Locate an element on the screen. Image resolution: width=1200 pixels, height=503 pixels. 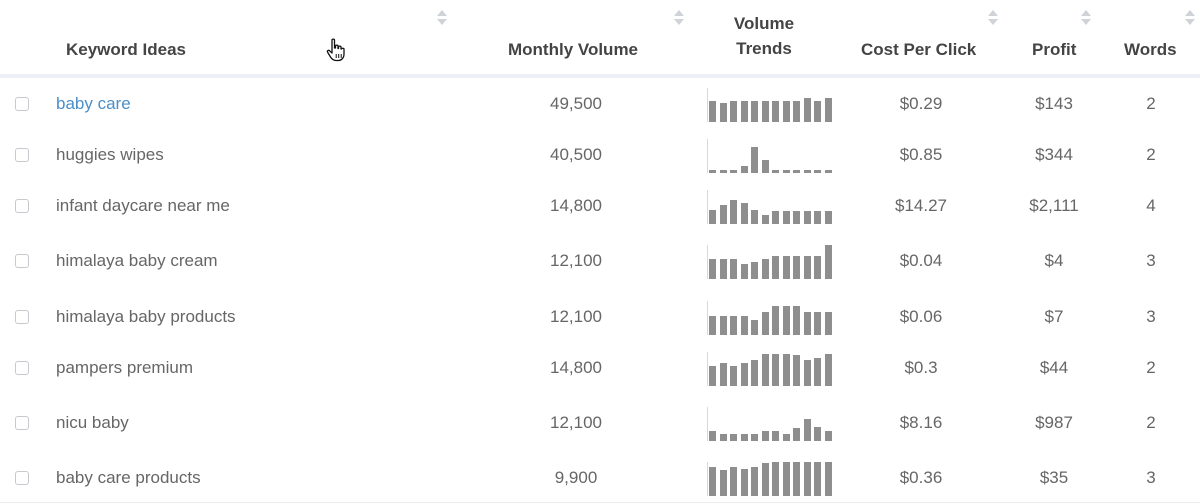
table-row: baby care 49,500 $0.29 $143 2 is located at coordinates (600, 104).